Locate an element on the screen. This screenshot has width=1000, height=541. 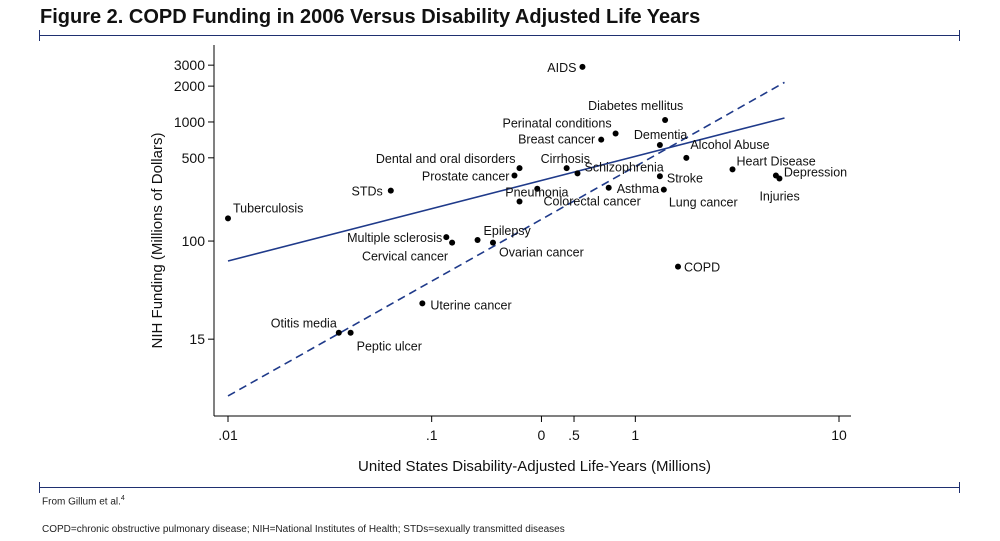
data-point-label: Schizophrenia is located at coordinates (623, 167).